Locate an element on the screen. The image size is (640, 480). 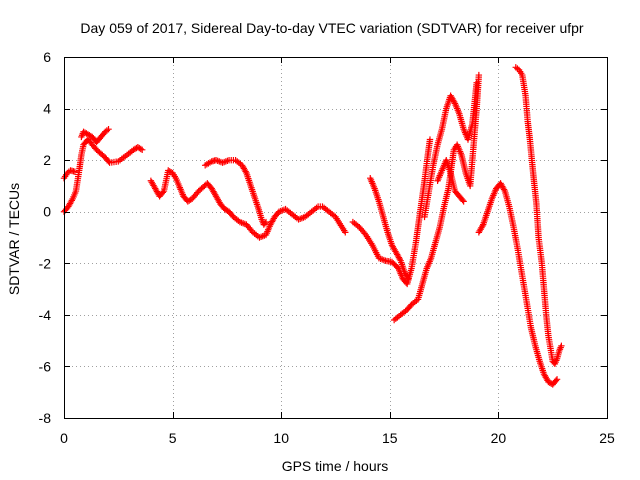
y-tick-label: 2 is located at coordinates (47, 160).